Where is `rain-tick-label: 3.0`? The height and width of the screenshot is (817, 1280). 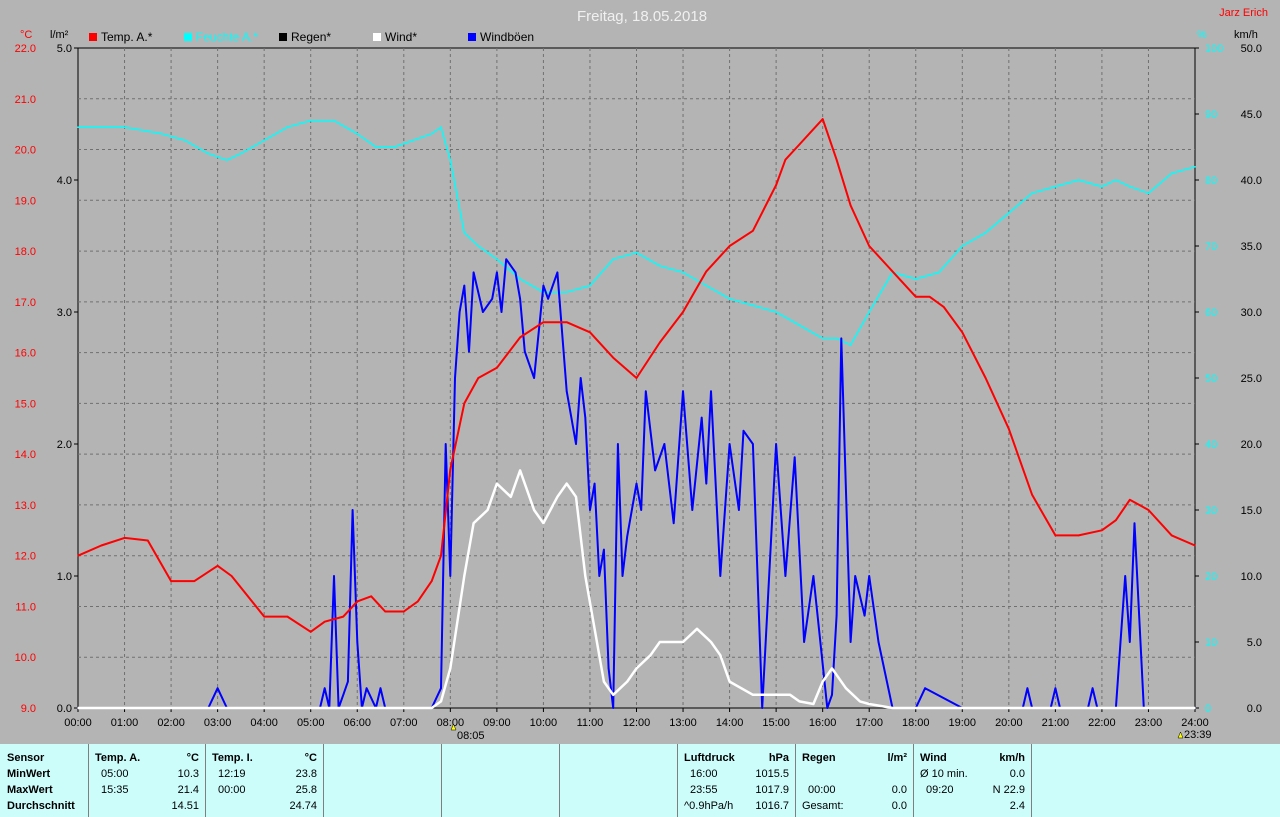 rain-tick-label: 3.0 is located at coordinates (64, 313).